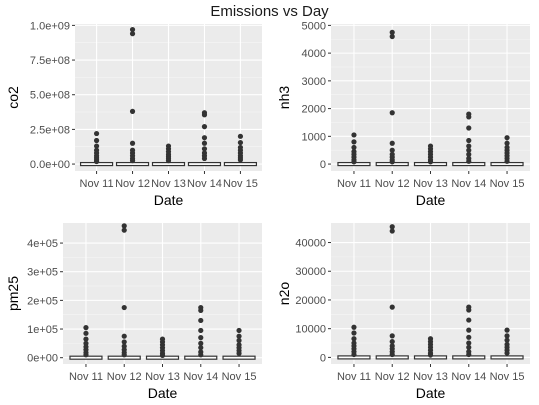 The height and width of the screenshot is (405, 539). I want to click on y-tick-label: 1e+05, so click(42, 330).